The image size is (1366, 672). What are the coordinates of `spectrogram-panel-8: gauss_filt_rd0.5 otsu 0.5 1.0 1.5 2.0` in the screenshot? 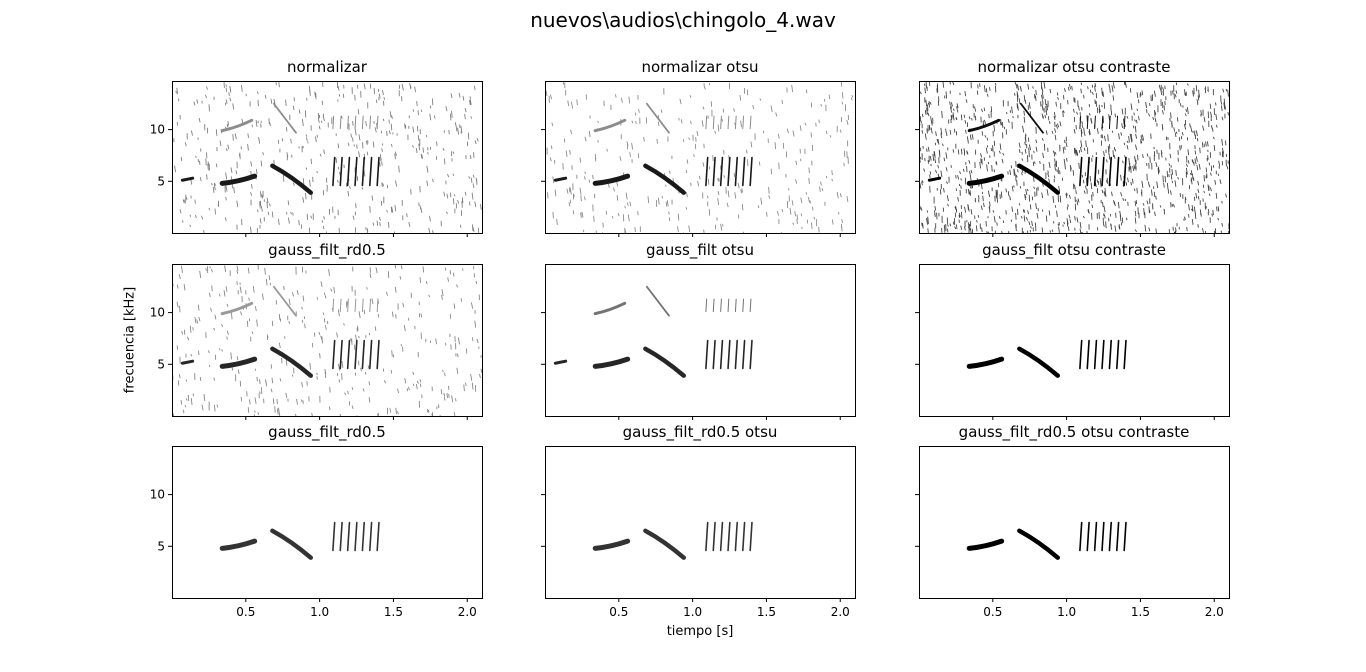 It's located at (698, 521).